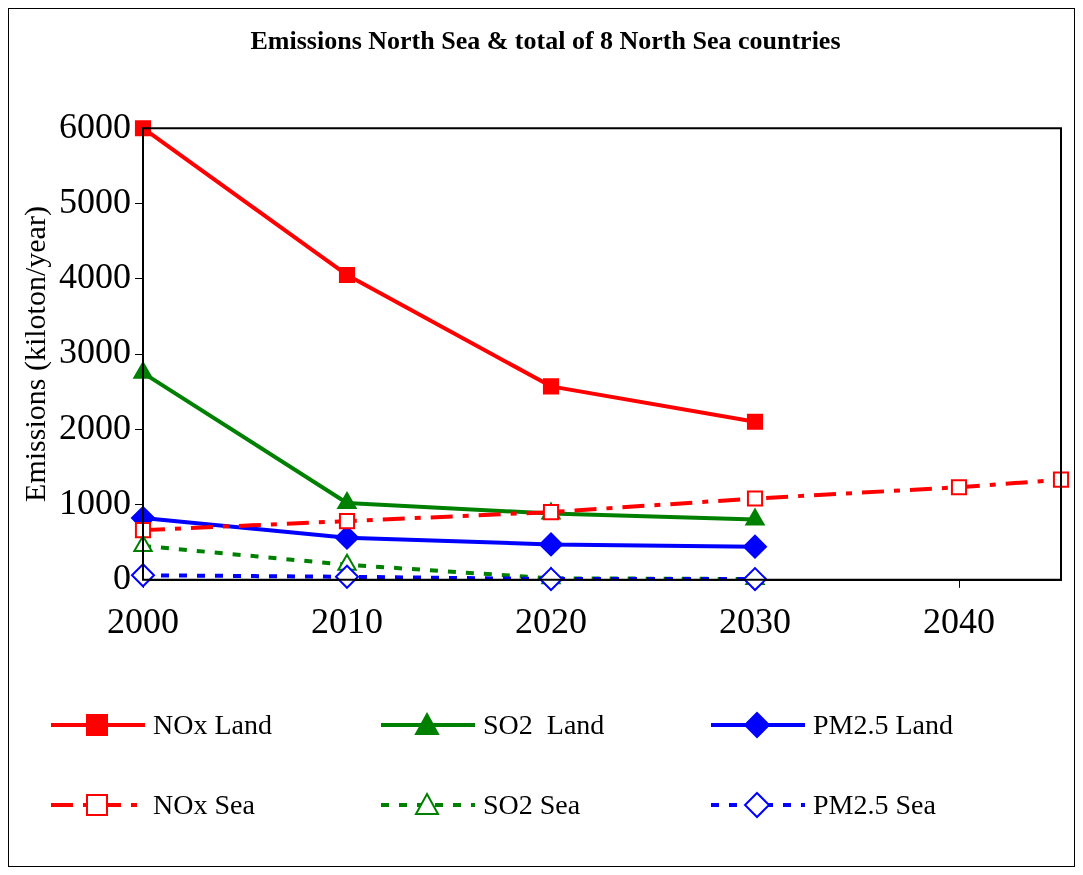 This screenshot has width=1083, height=875. What do you see at coordinates (95, 276) in the screenshot?
I see `y-tick-label: 4000` at bounding box center [95, 276].